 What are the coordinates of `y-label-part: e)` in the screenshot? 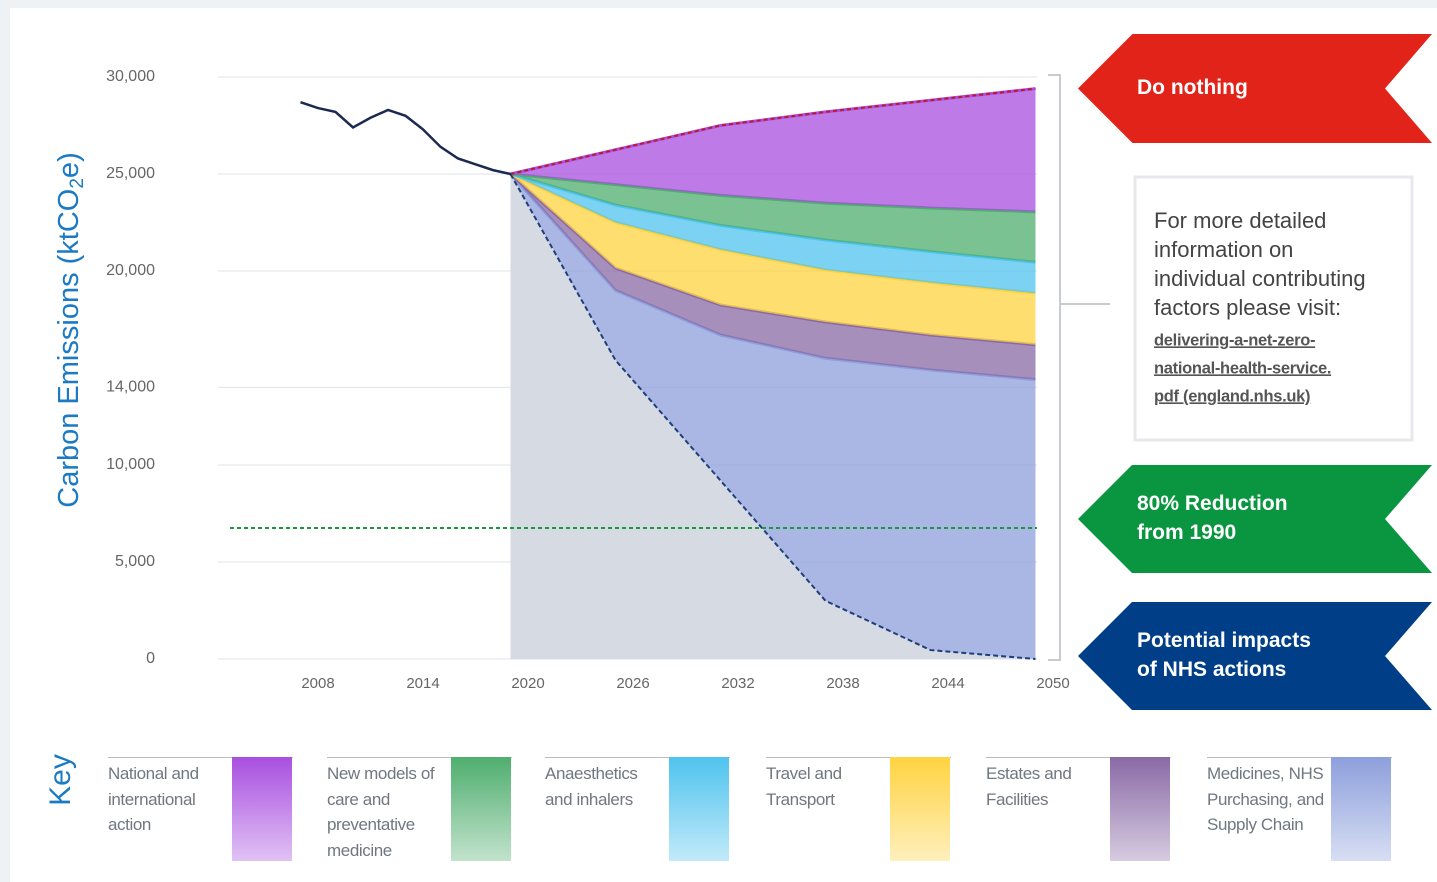 It's located at (69, 165).